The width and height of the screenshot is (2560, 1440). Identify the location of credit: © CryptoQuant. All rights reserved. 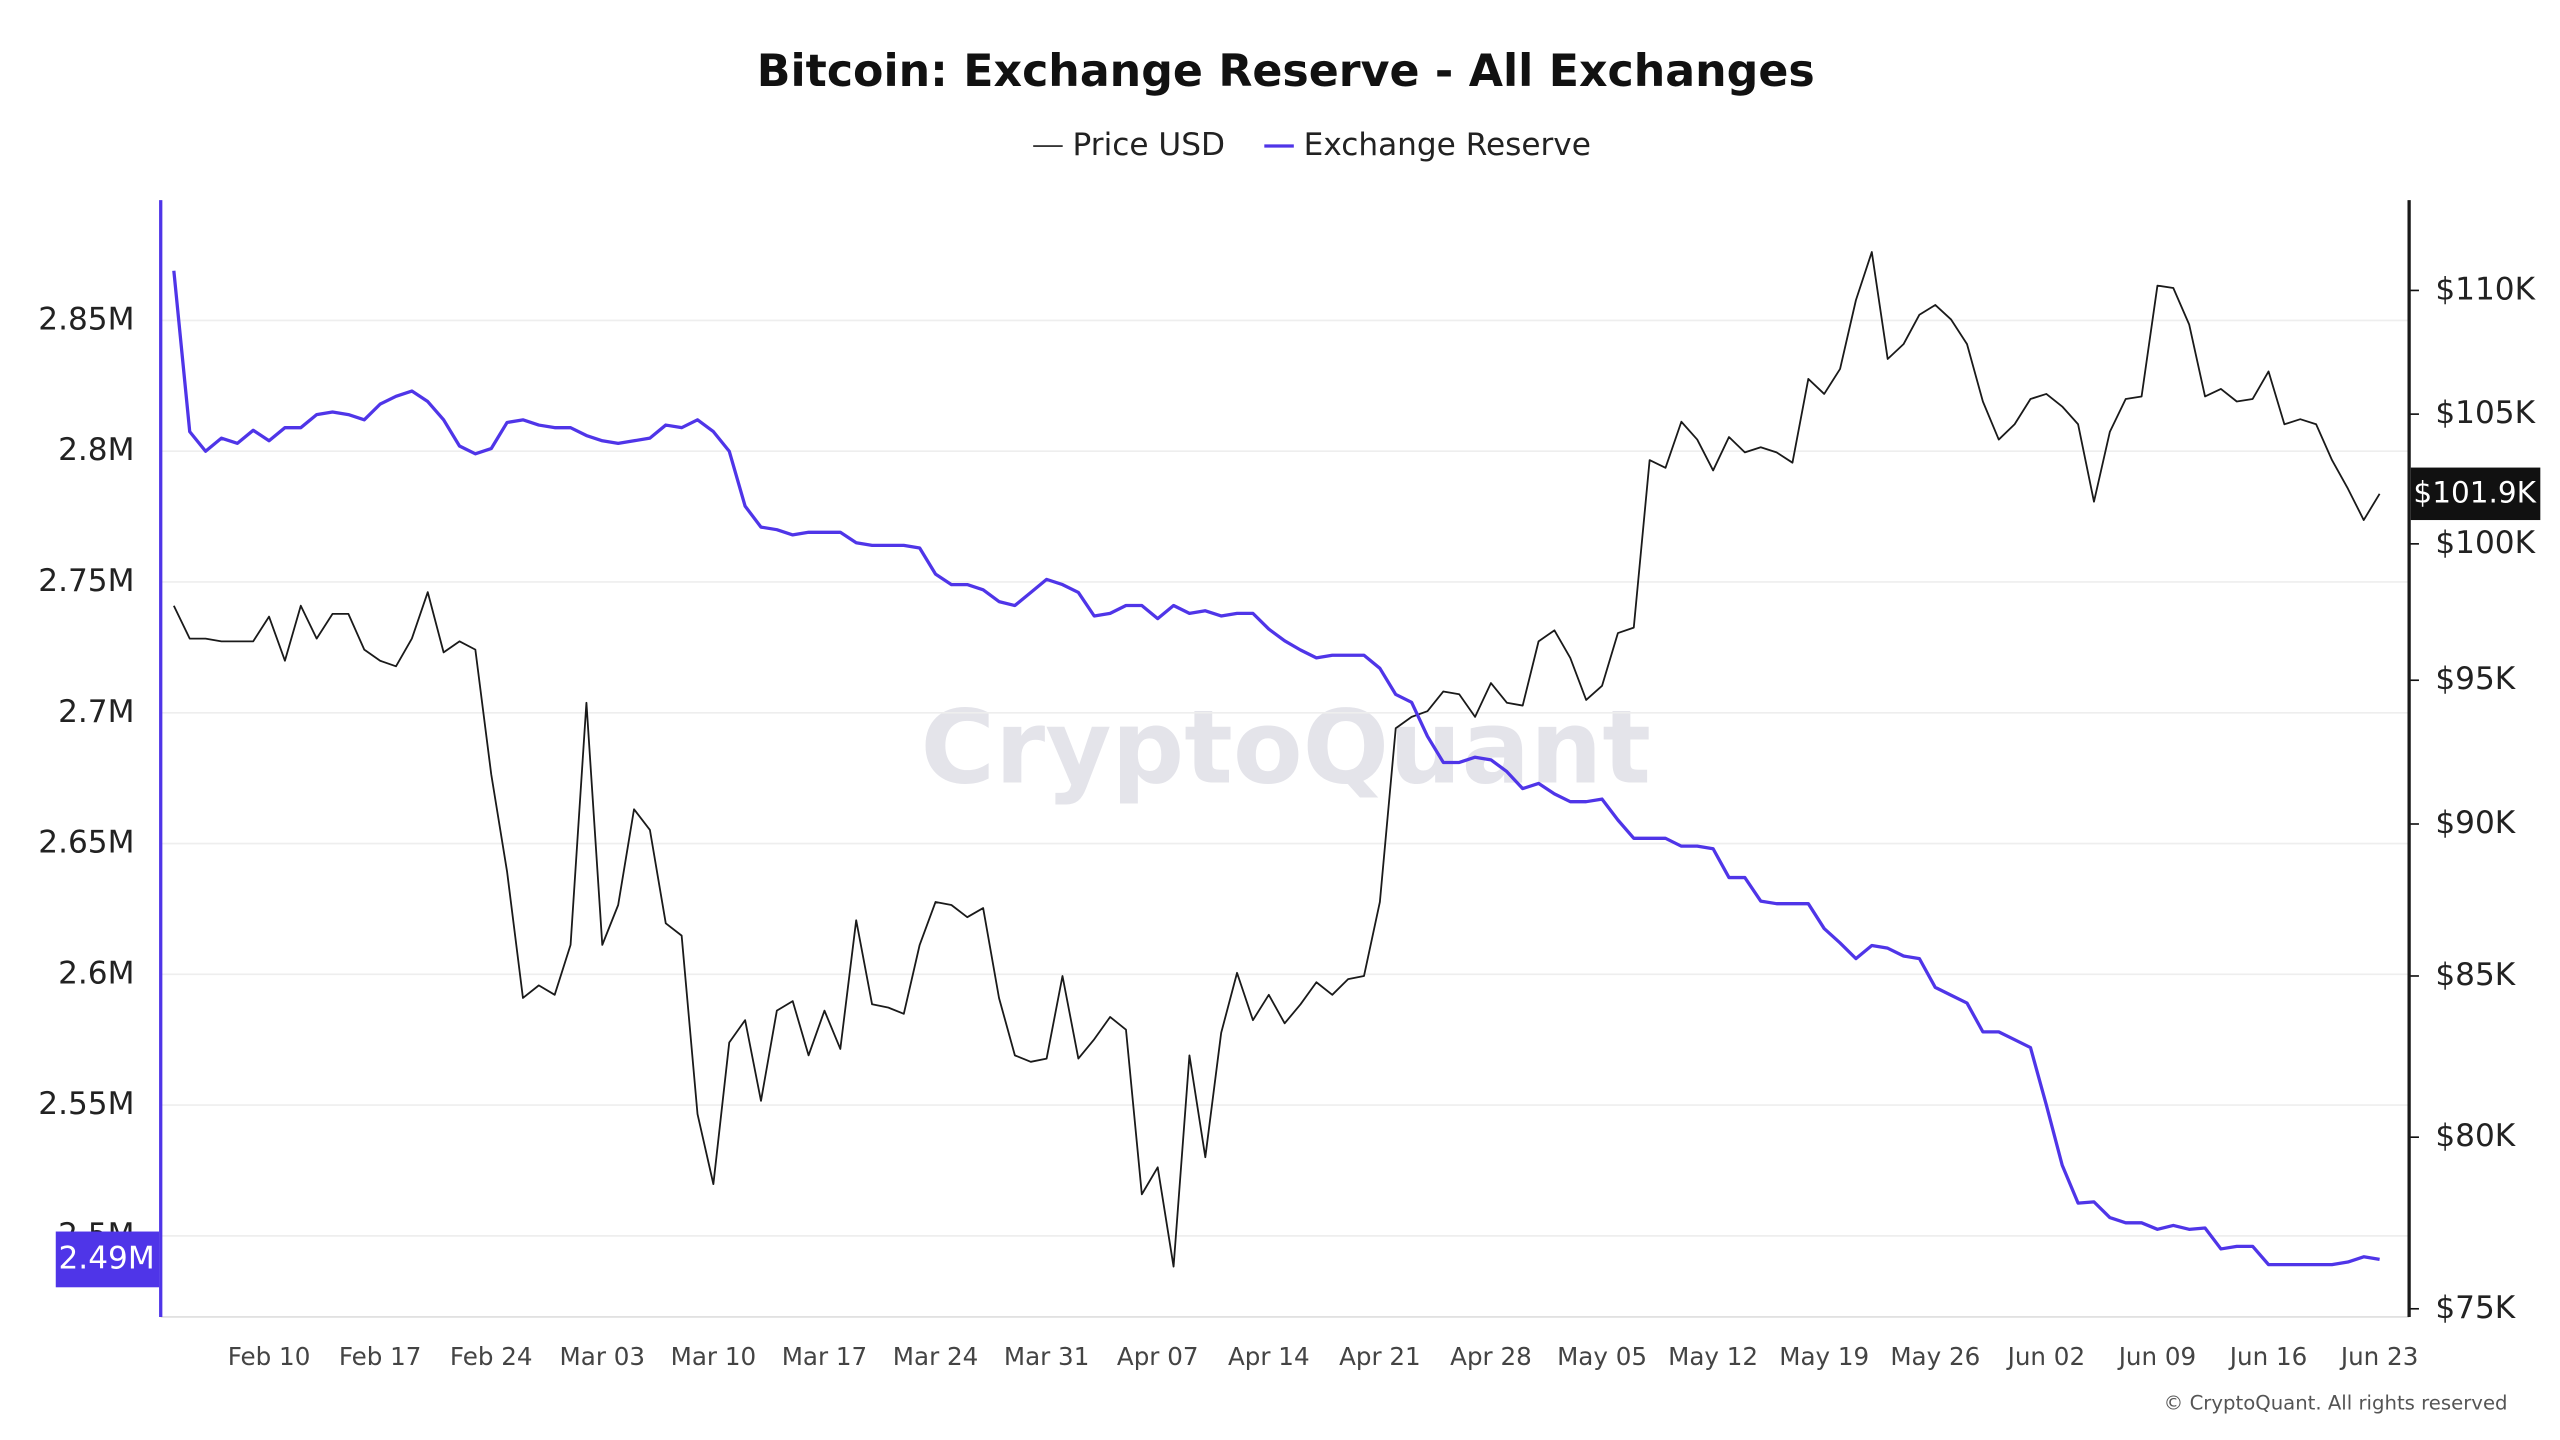
(2336, 1402).